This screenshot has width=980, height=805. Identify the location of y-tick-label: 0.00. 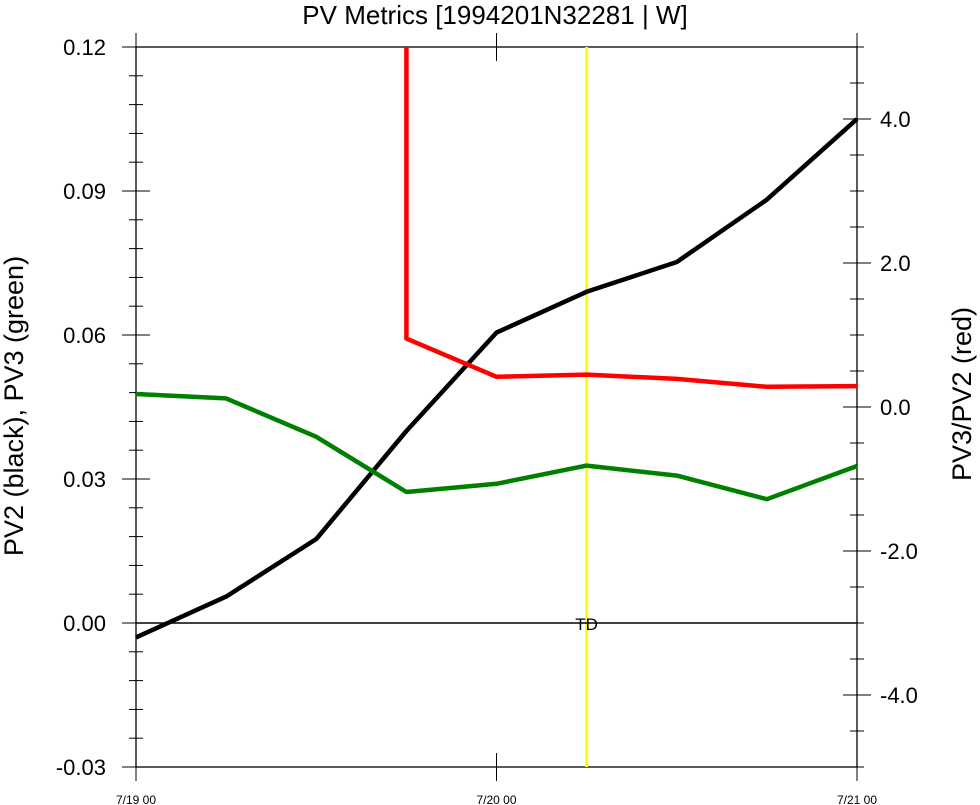
(84, 623).